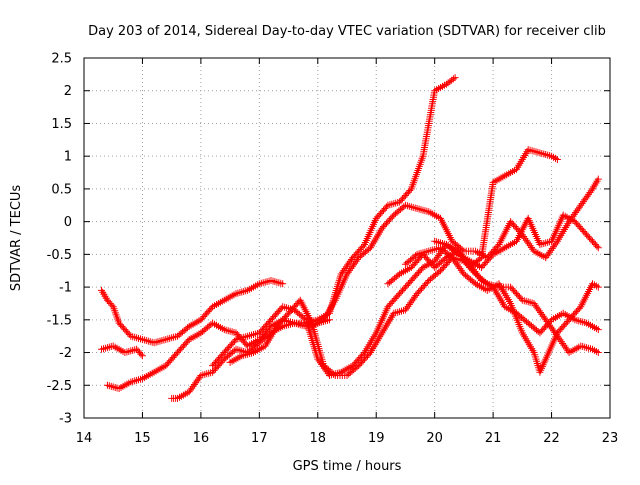  What do you see at coordinates (68, 157) in the screenshot?
I see `y-tick-label: 1` at bounding box center [68, 157].